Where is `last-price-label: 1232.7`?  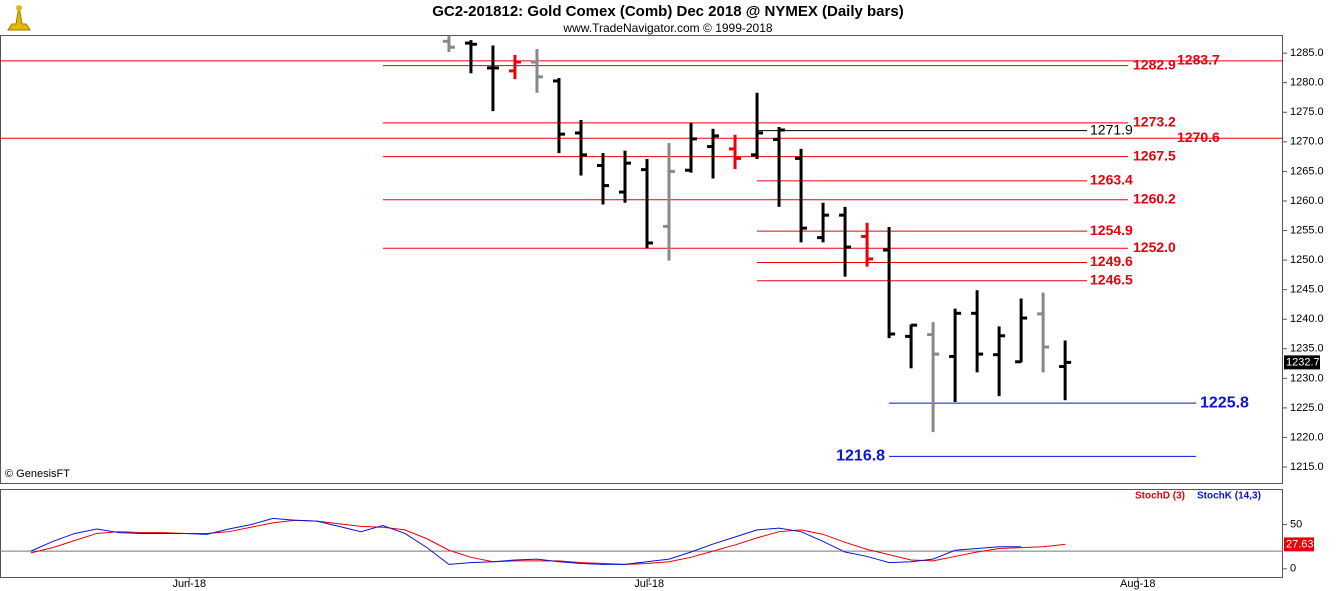
last-price-label: 1232.7 is located at coordinates (1303, 362).